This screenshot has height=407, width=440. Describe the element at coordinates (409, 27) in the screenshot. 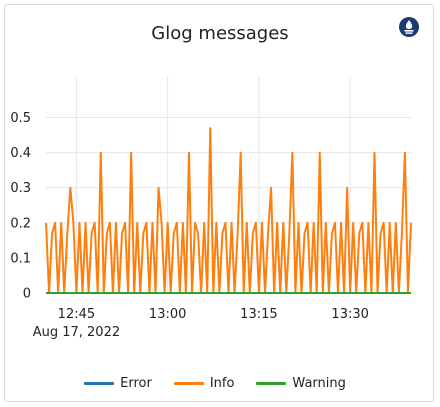

I see `prometheus-icon` at that location.